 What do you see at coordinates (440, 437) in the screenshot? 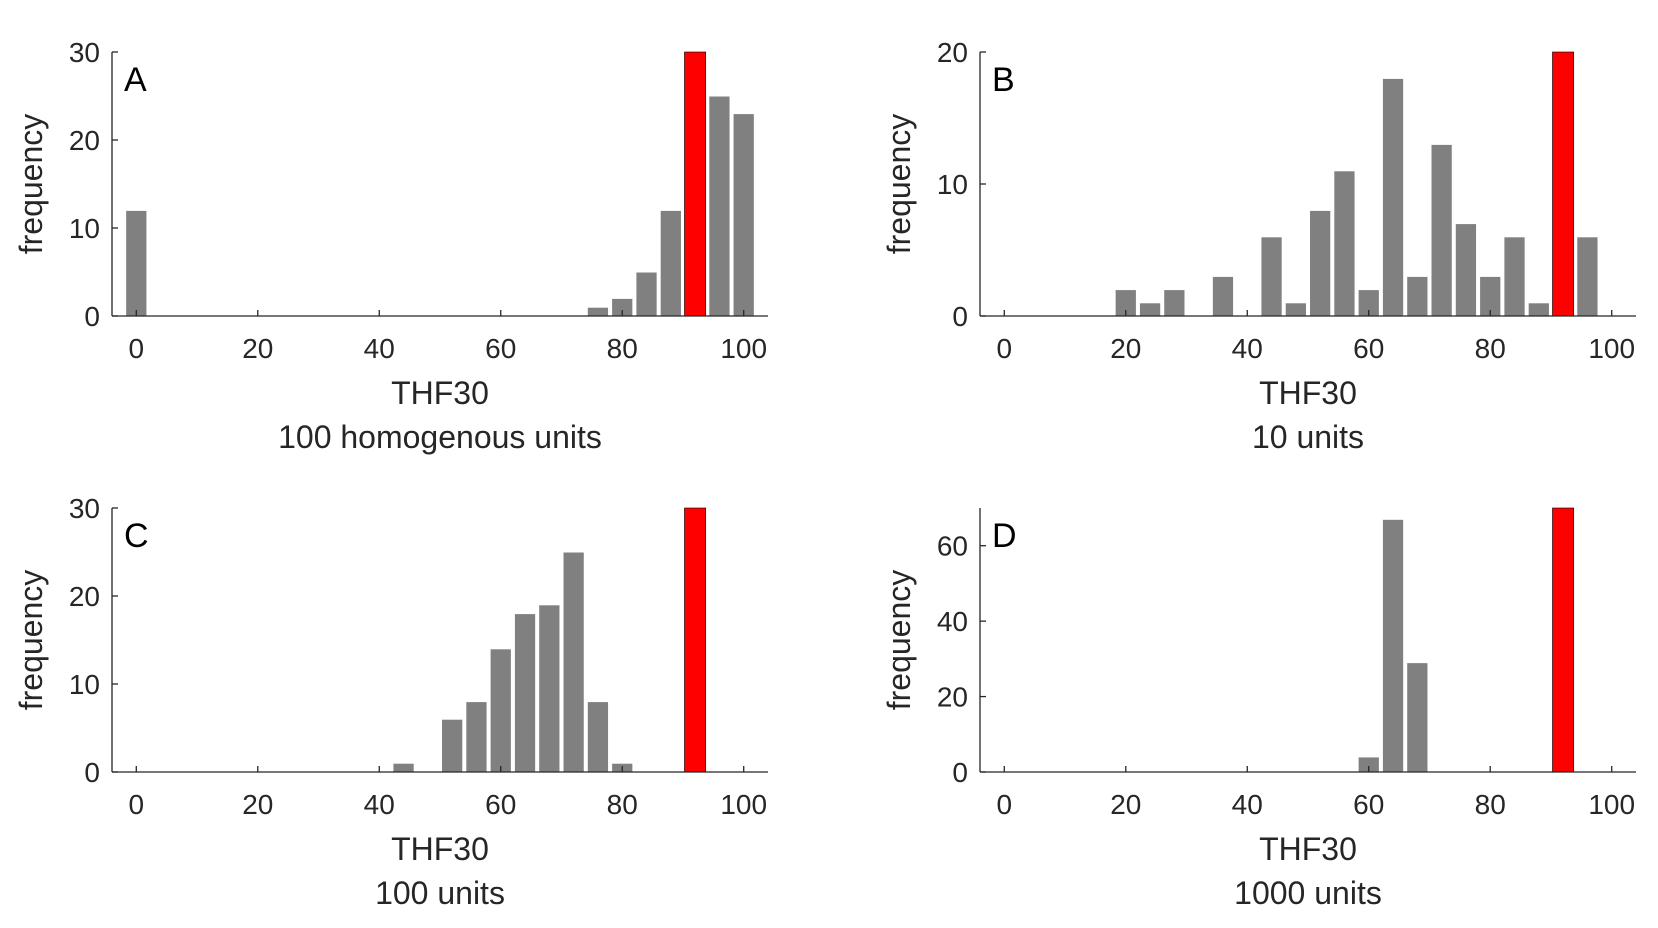
I see `panel-subtitle: 100 homogenous units` at bounding box center [440, 437].